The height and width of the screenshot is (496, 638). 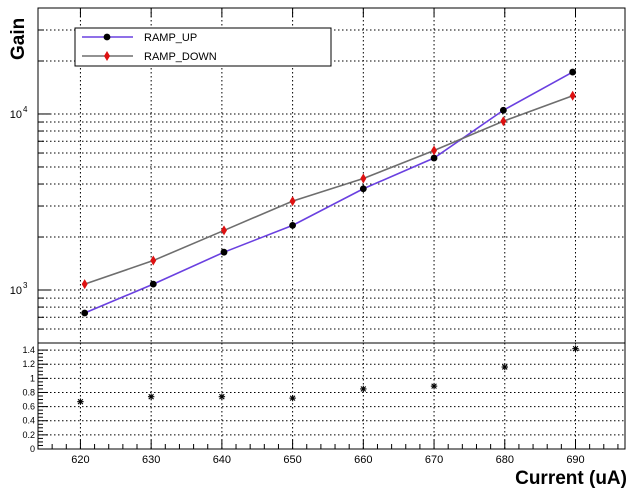 What do you see at coordinates (25, 109) in the screenshot?
I see `top-y-tick-exponent: 4` at bounding box center [25, 109].